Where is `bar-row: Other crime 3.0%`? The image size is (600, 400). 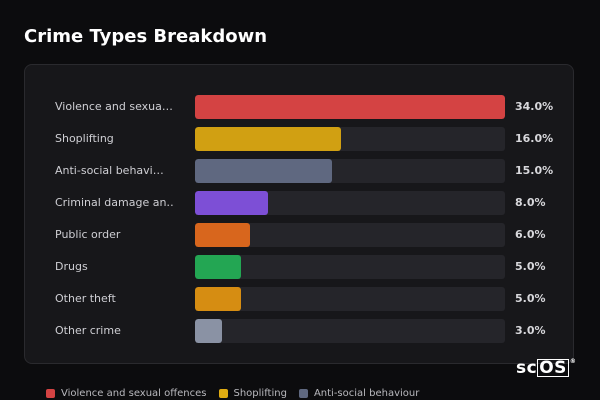
bar-row: Other crime 3.0% is located at coordinates (300, 331).